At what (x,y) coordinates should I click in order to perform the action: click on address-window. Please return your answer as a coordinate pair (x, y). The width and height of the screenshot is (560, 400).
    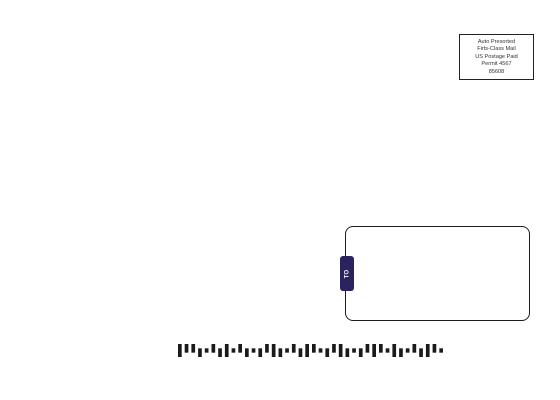
    Looking at the image, I should click on (437, 273).